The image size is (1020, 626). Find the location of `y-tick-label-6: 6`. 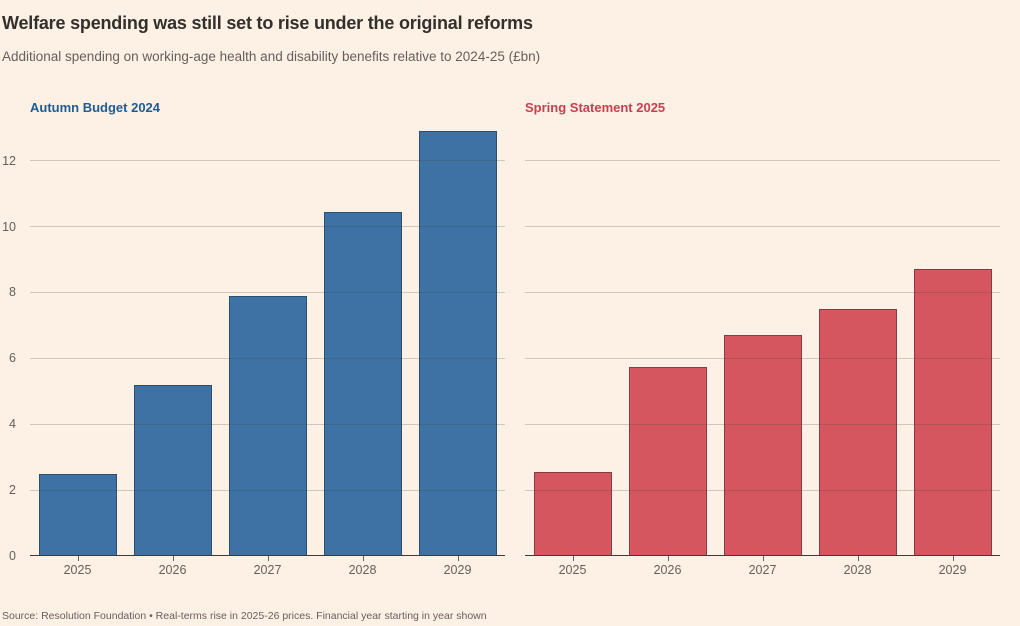

y-tick-label-6: 6 is located at coordinates (12, 358).